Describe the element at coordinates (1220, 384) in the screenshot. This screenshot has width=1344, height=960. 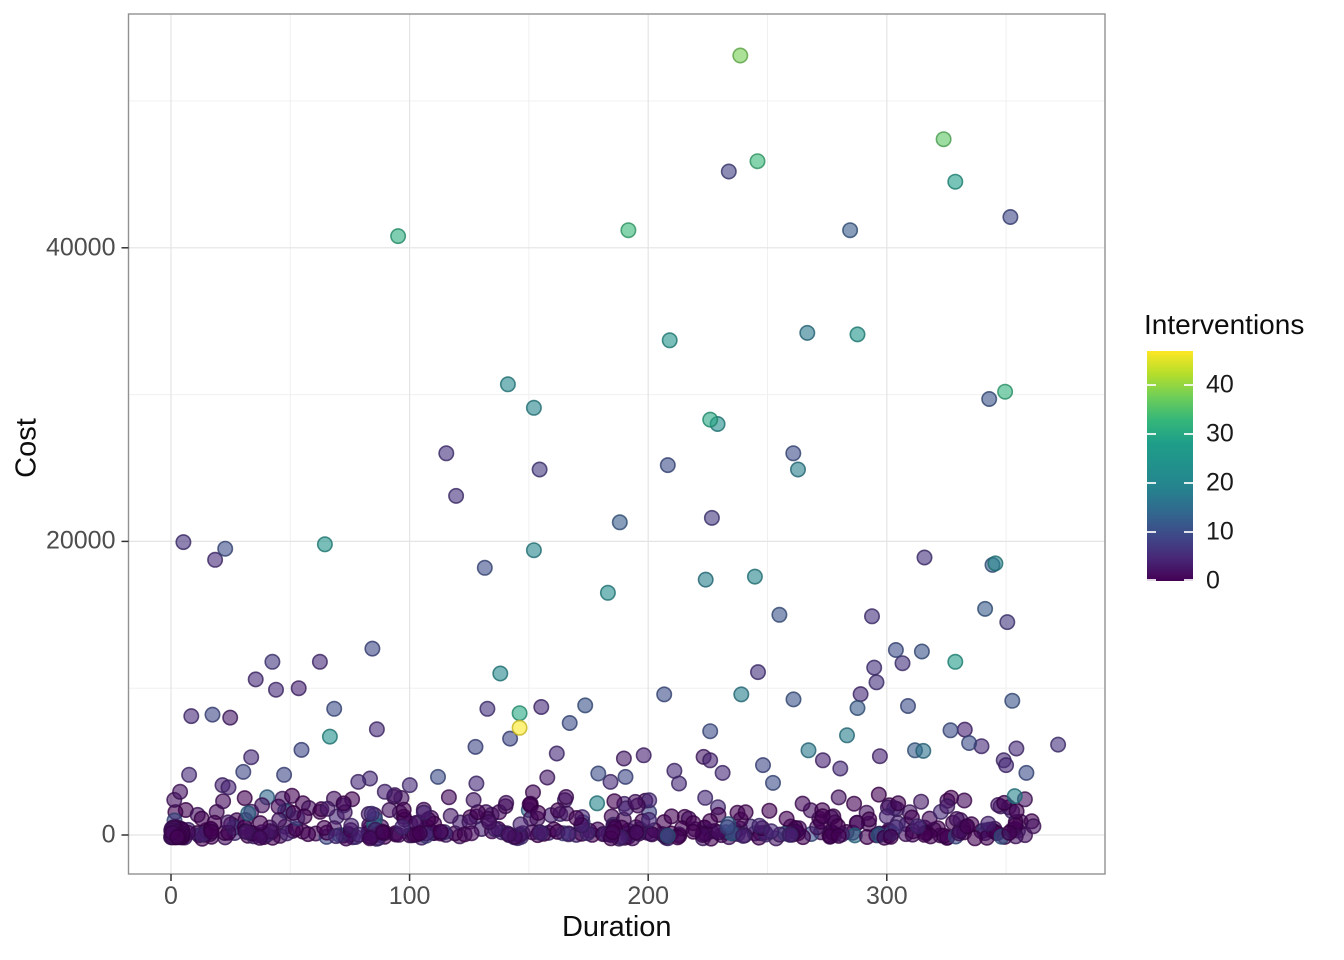
I see `legend-tick-label: 40` at that location.